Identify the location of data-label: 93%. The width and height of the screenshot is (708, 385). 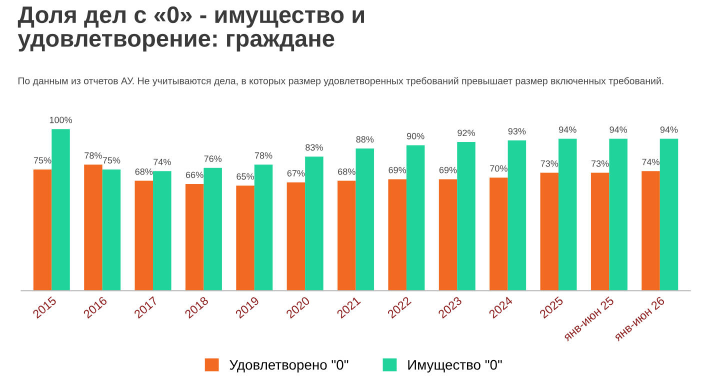
(517, 131).